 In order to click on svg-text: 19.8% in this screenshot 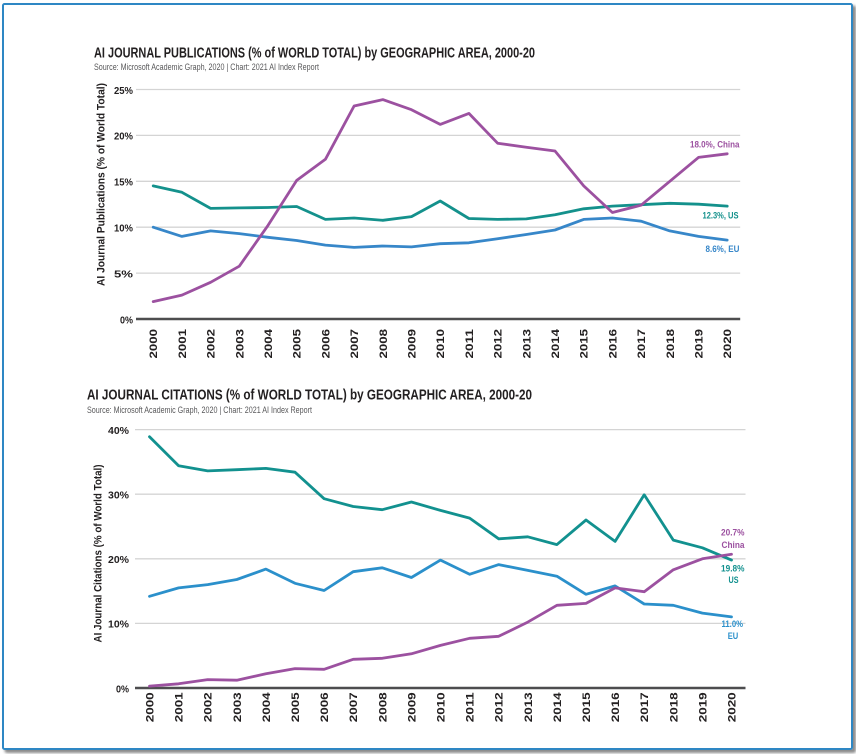, I will do `click(733, 568)`.